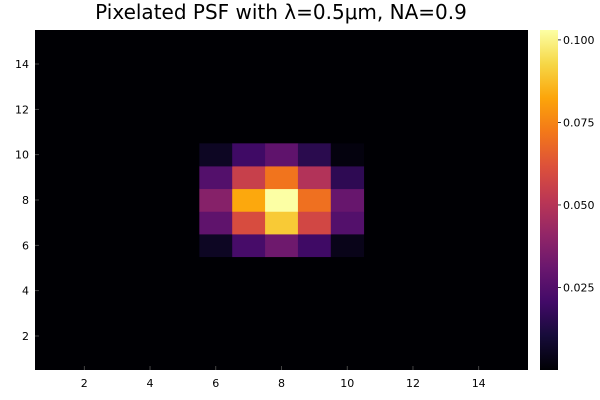  Describe the element at coordinates (215, 383) in the screenshot. I see `x-tick-label-6: 6` at that location.